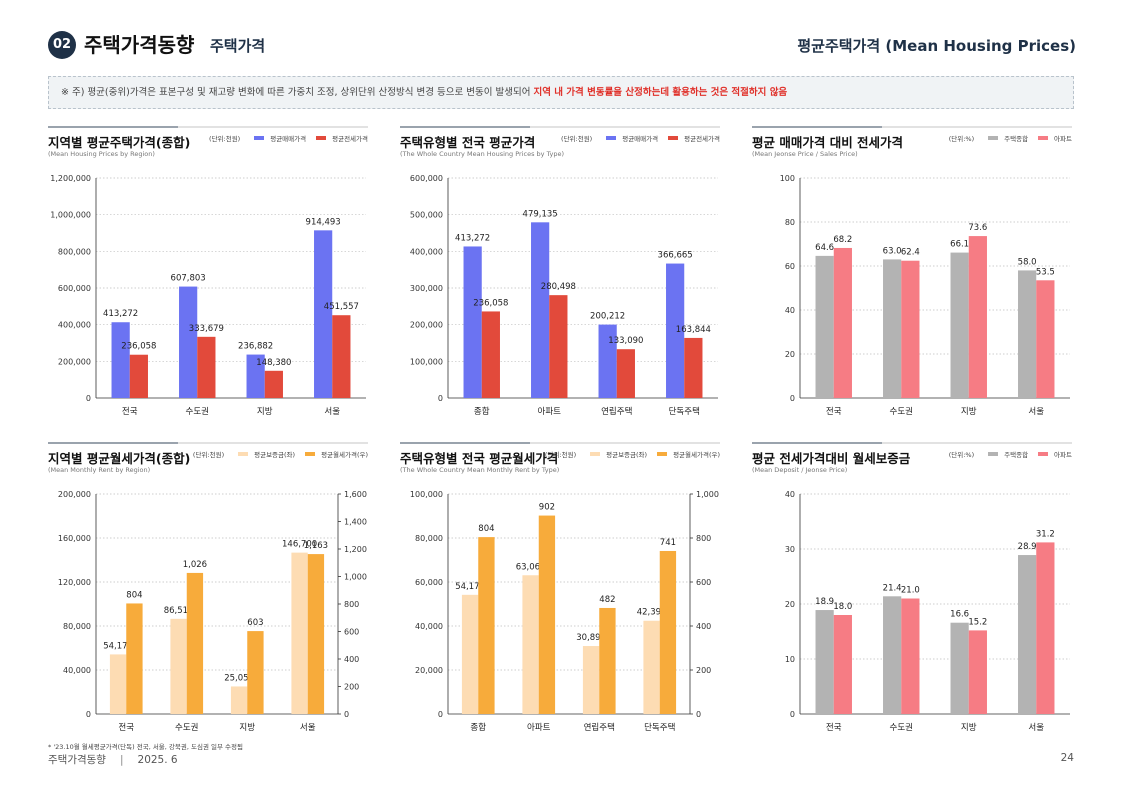 The height and width of the screenshot is (793, 1122). What do you see at coordinates (179, 611) in the screenshot?
I see `data-label: 86,514` at bounding box center [179, 611].